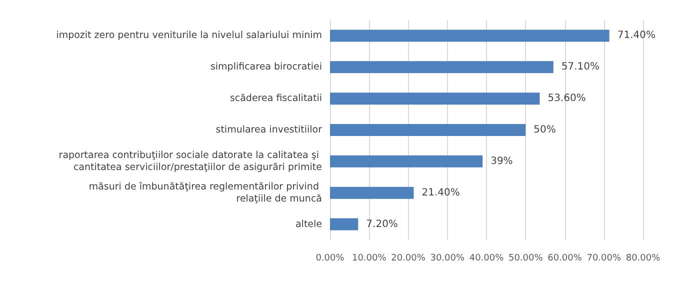 Image resolution: width=673 pixels, height=284 pixels. Describe the element at coordinates (369, 259) in the screenshot. I see `x-tick-label: 10.00%` at that location.